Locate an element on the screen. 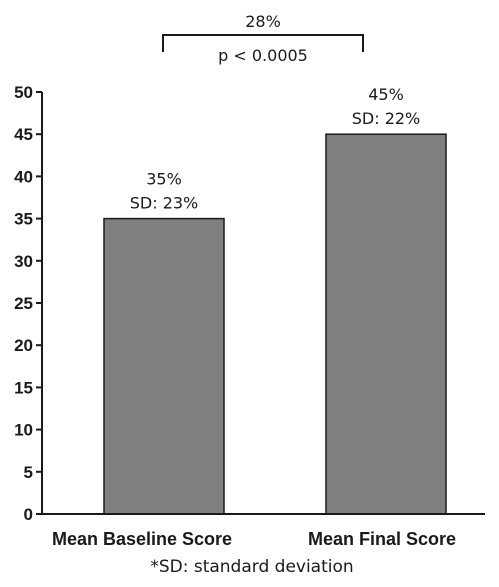 Image resolution: width=499 pixels, height=587 pixels. bracket-line is located at coordinates (263, 43).